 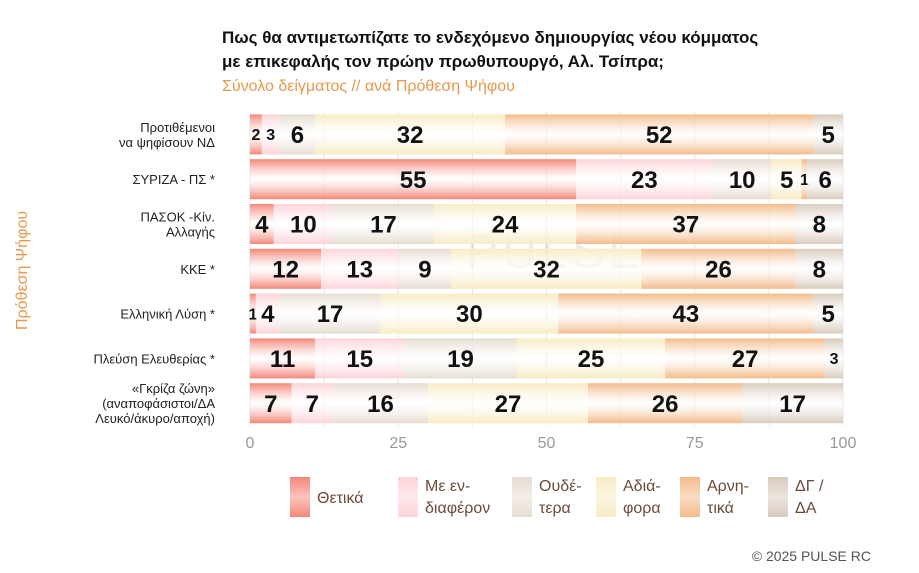 I want to click on category-label: Πλεύση Ελευθερίας *, so click(x=155, y=358).